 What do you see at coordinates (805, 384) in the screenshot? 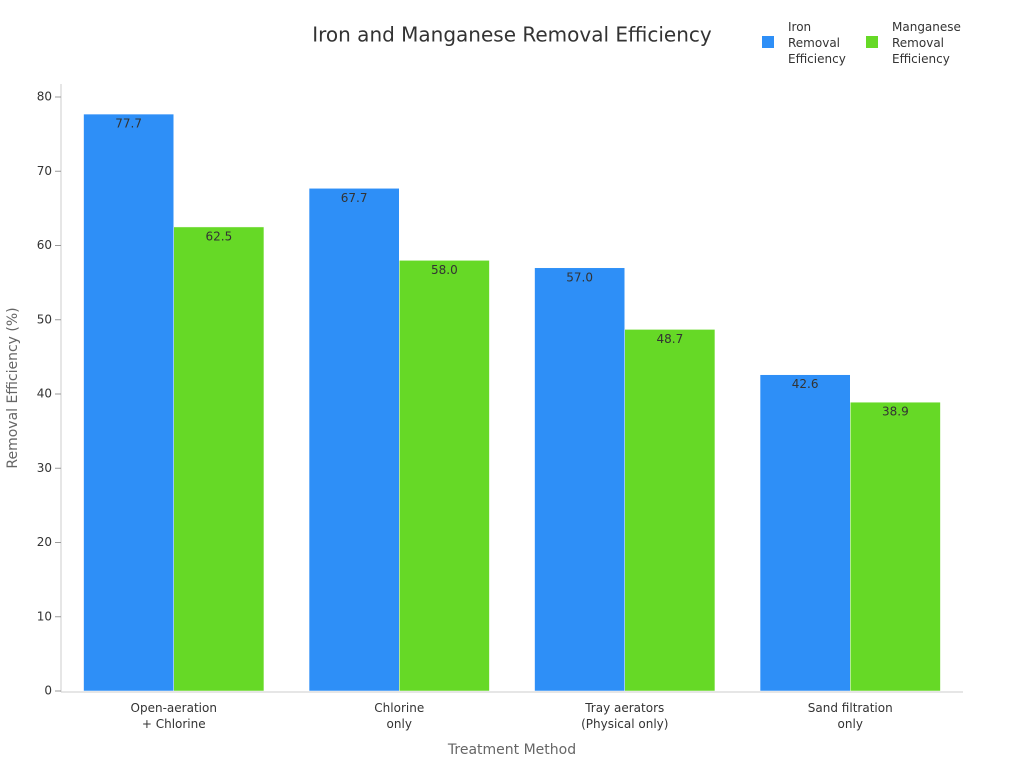
I see `value-label: 42.6` at bounding box center [805, 384].